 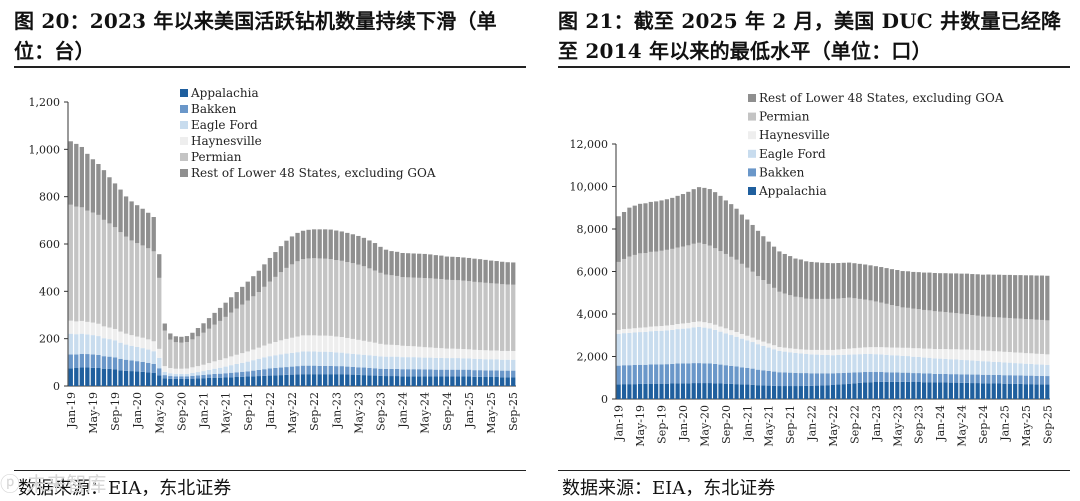 I want to click on title-divider, so click(x=814, y=67).